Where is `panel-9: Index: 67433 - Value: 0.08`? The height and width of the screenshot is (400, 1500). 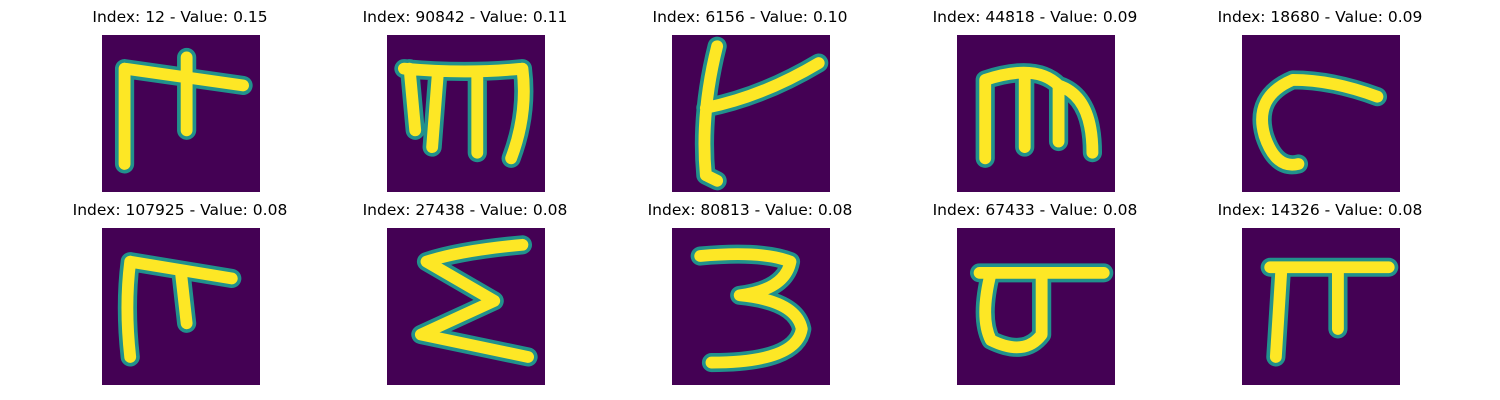 panel-9: Index: 67433 - Value: 0.08 is located at coordinates (1035, 293).